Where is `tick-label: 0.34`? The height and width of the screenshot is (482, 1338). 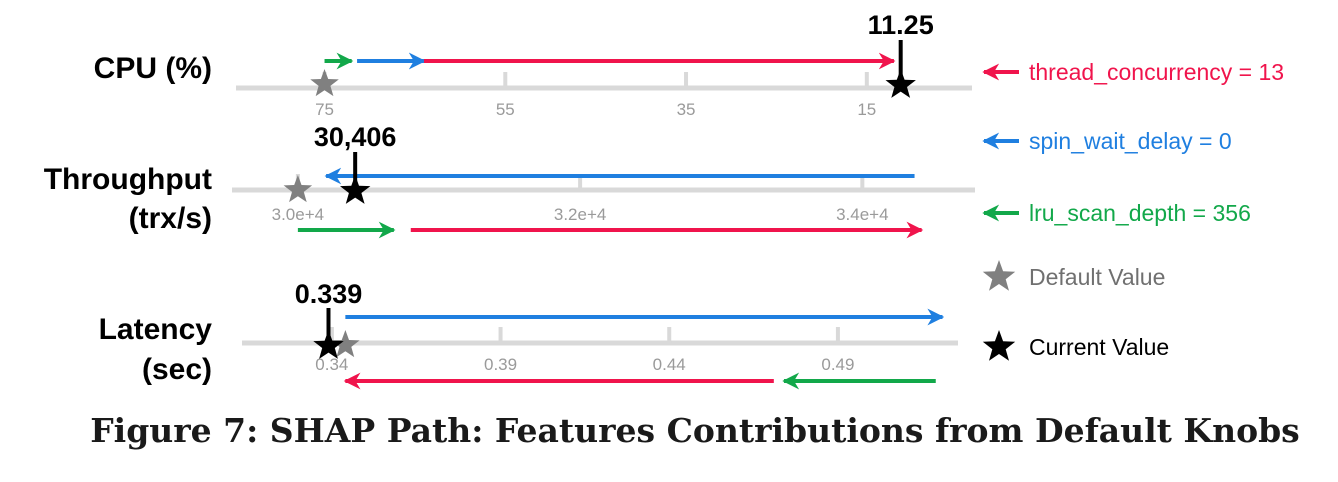 tick-label: 0.34 is located at coordinates (331, 364).